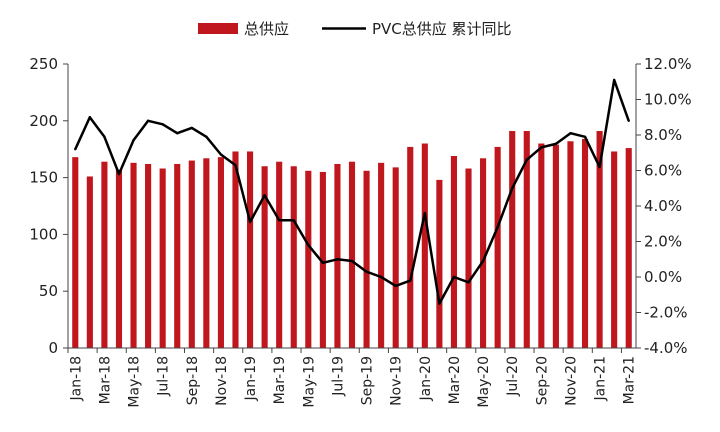  Describe the element at coordinates (630, 380) in the screenshot. I see `x-tick-label: Mar-21` at that location.